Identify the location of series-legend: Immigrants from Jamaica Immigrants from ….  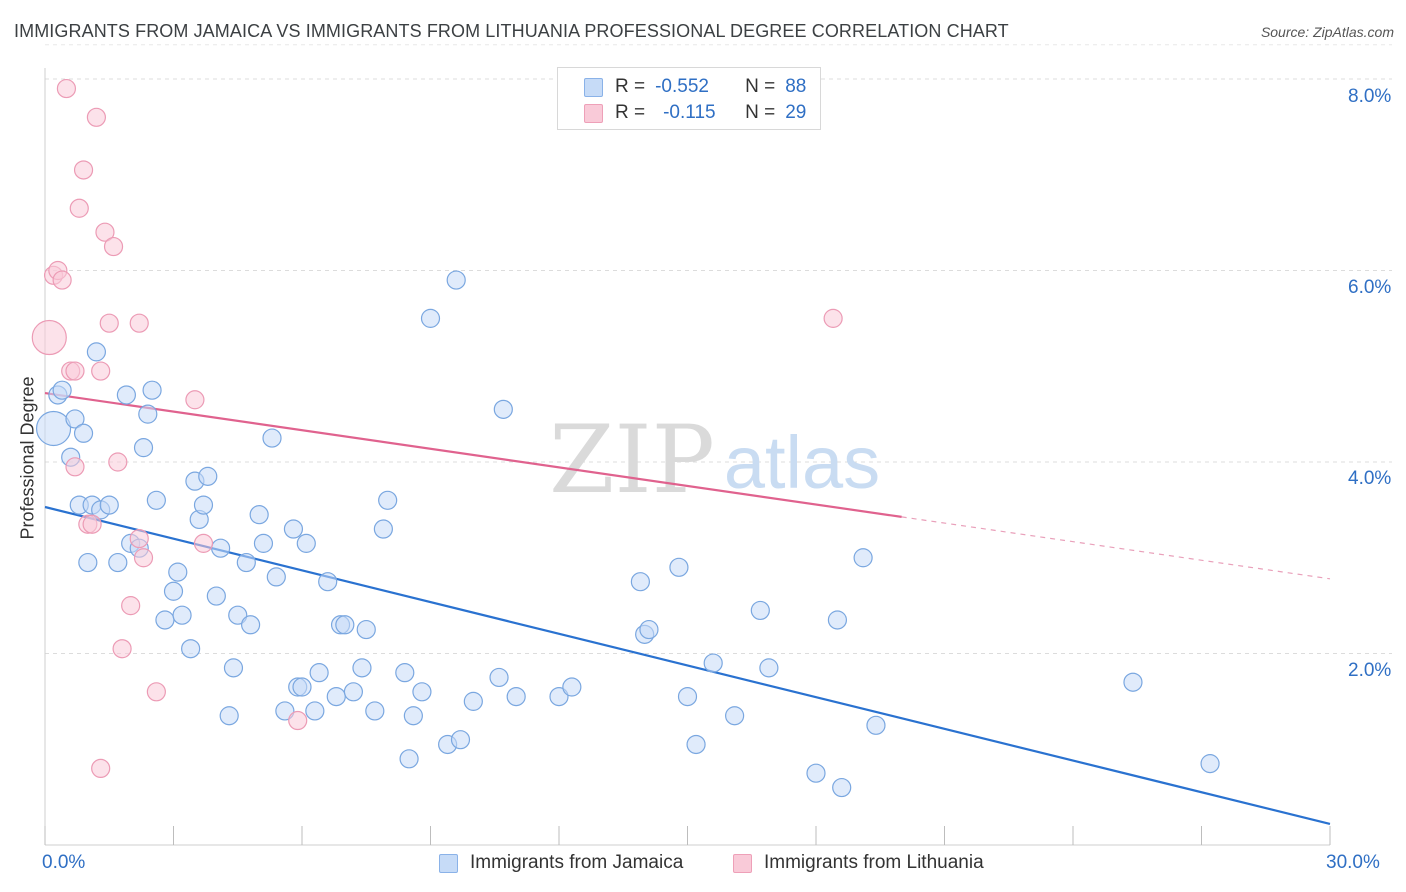
(703, 865).